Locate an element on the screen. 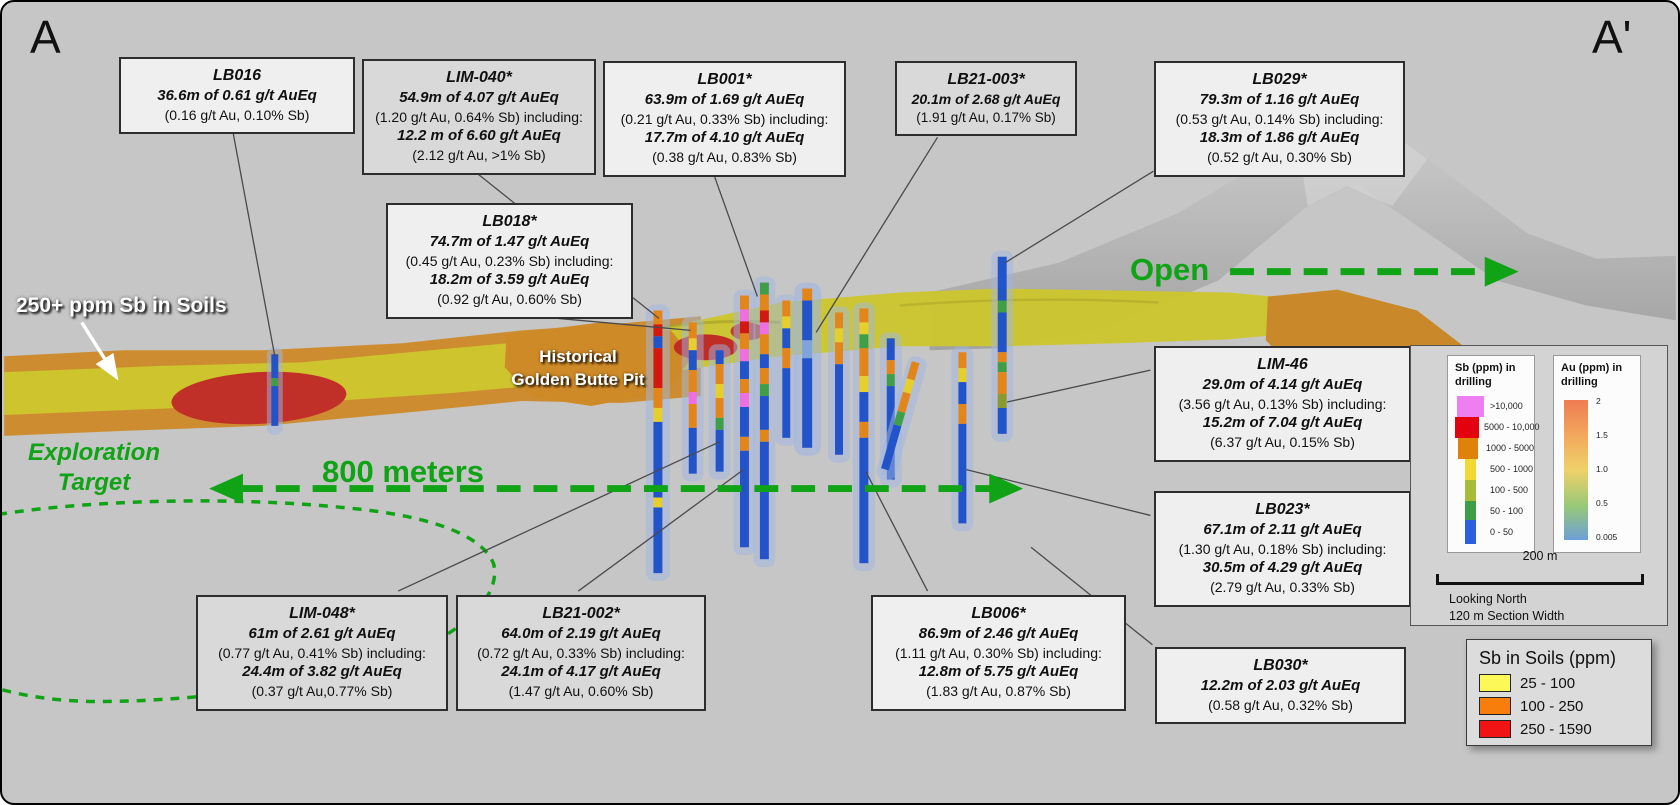 This screenshot has height=805, width=1680. soils-anomaly-label: 250+ ppm Sb in Soils is located at coordinates (121, 305).